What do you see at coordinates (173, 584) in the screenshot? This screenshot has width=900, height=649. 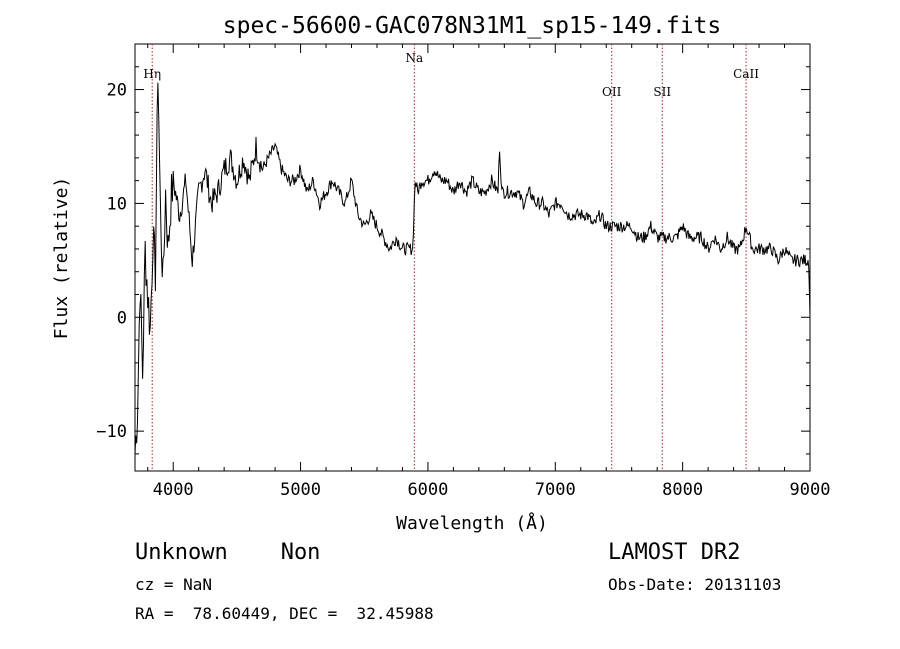 I see `redshift-value: cz = NaN` at bounding box center [173, 584].